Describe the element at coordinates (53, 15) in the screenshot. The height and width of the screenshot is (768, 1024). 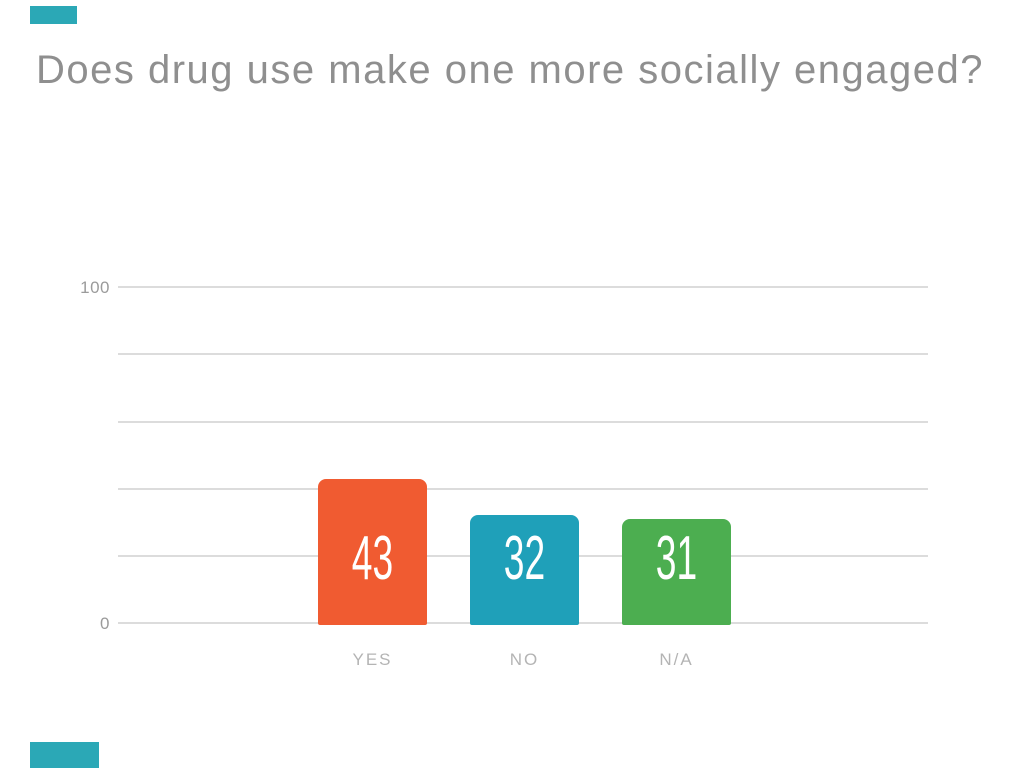
I see `accent-mark-top-left` at that location.